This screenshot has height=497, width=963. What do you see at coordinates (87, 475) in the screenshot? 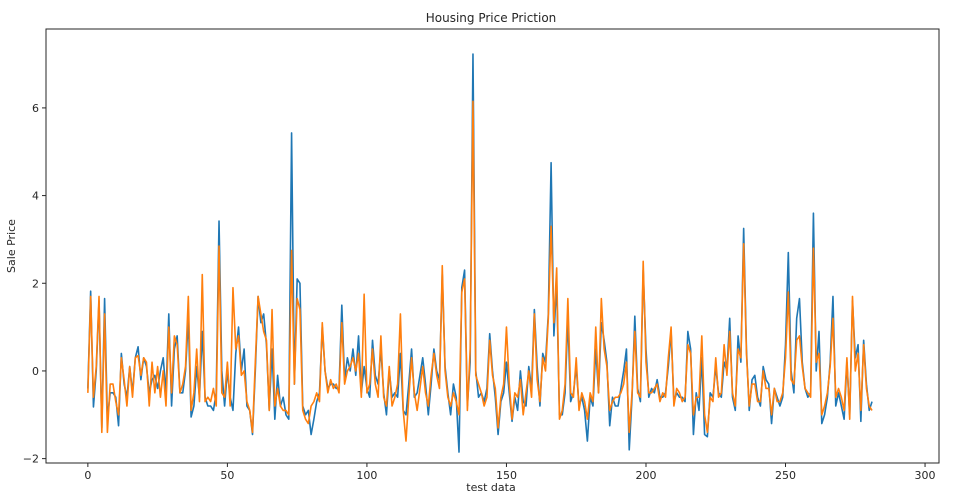
I see `x-tick-label: 0` at bounding box center [87, 475].